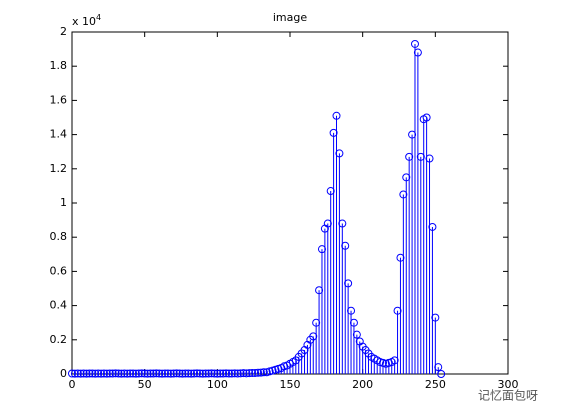 This screenshot has height=420, width=561. I want to click on y-tick-label: 1.8, so click(59, 65).